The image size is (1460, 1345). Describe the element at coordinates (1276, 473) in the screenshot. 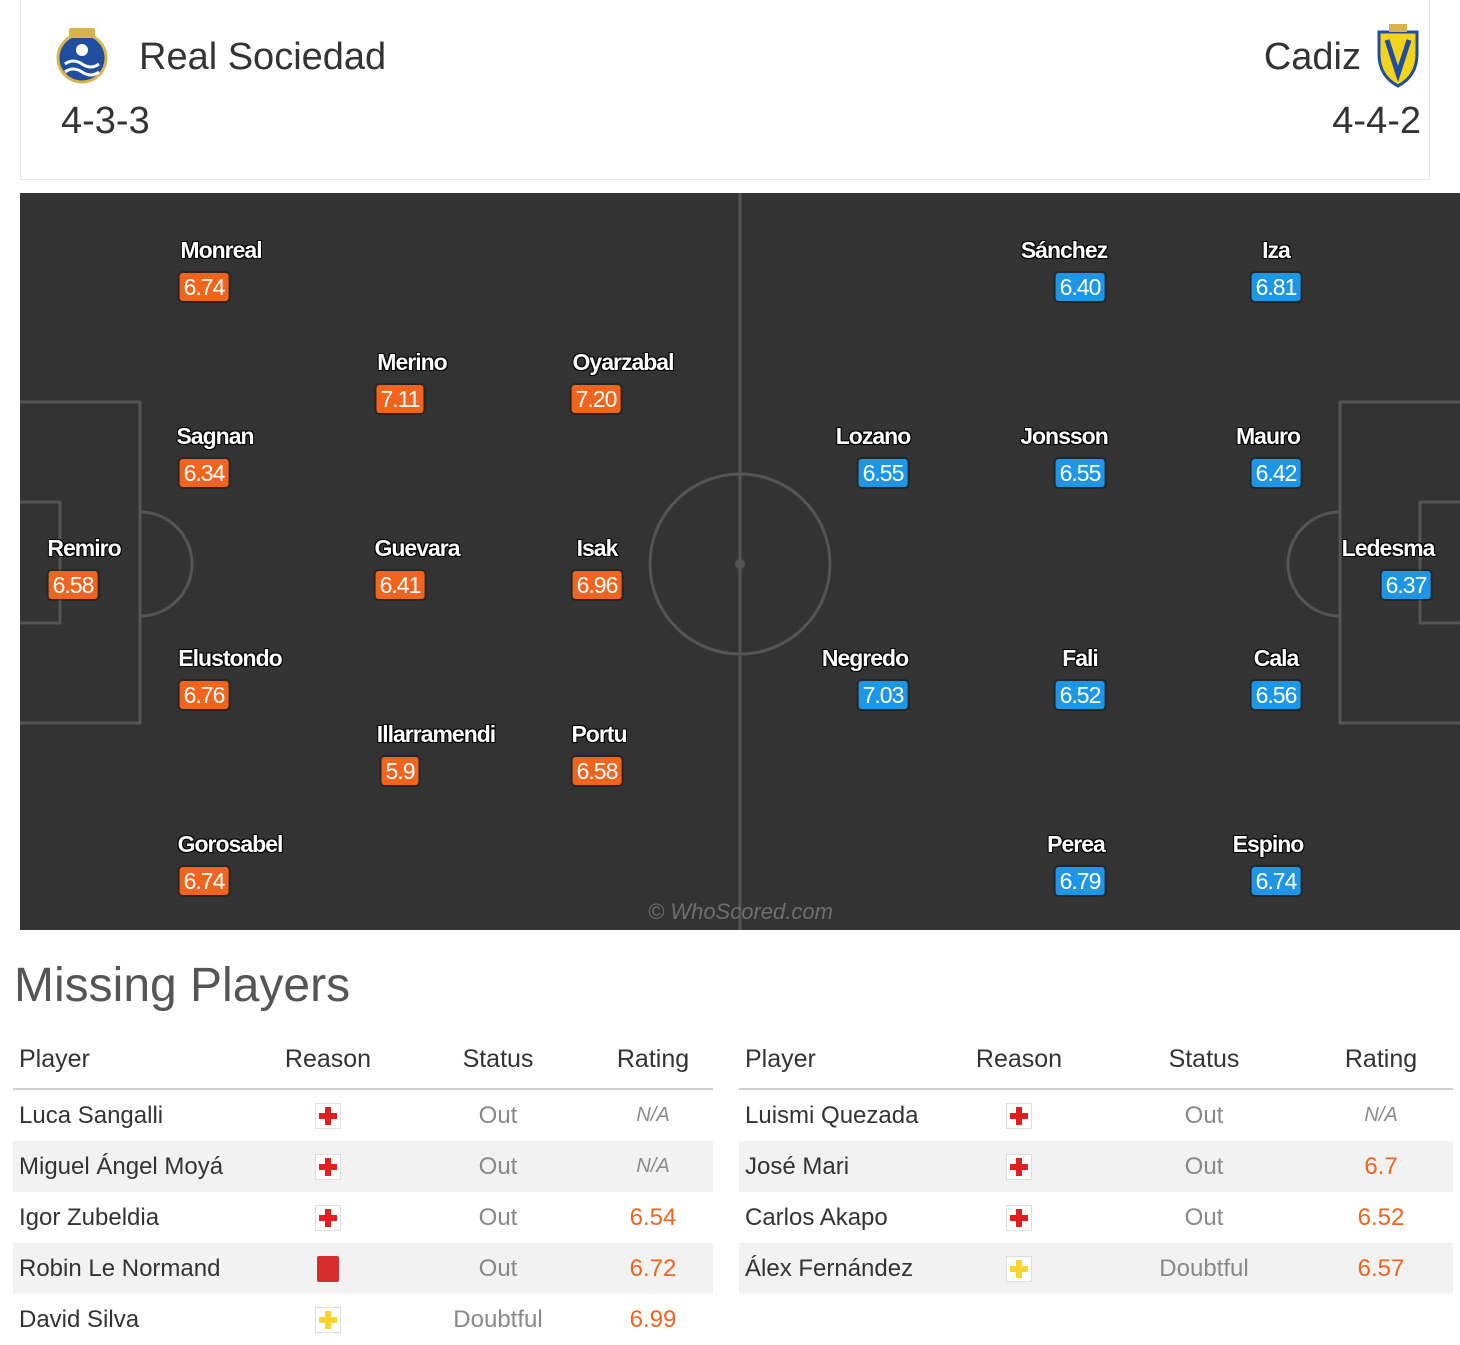

I see `player-rating: 6.42` at that location.